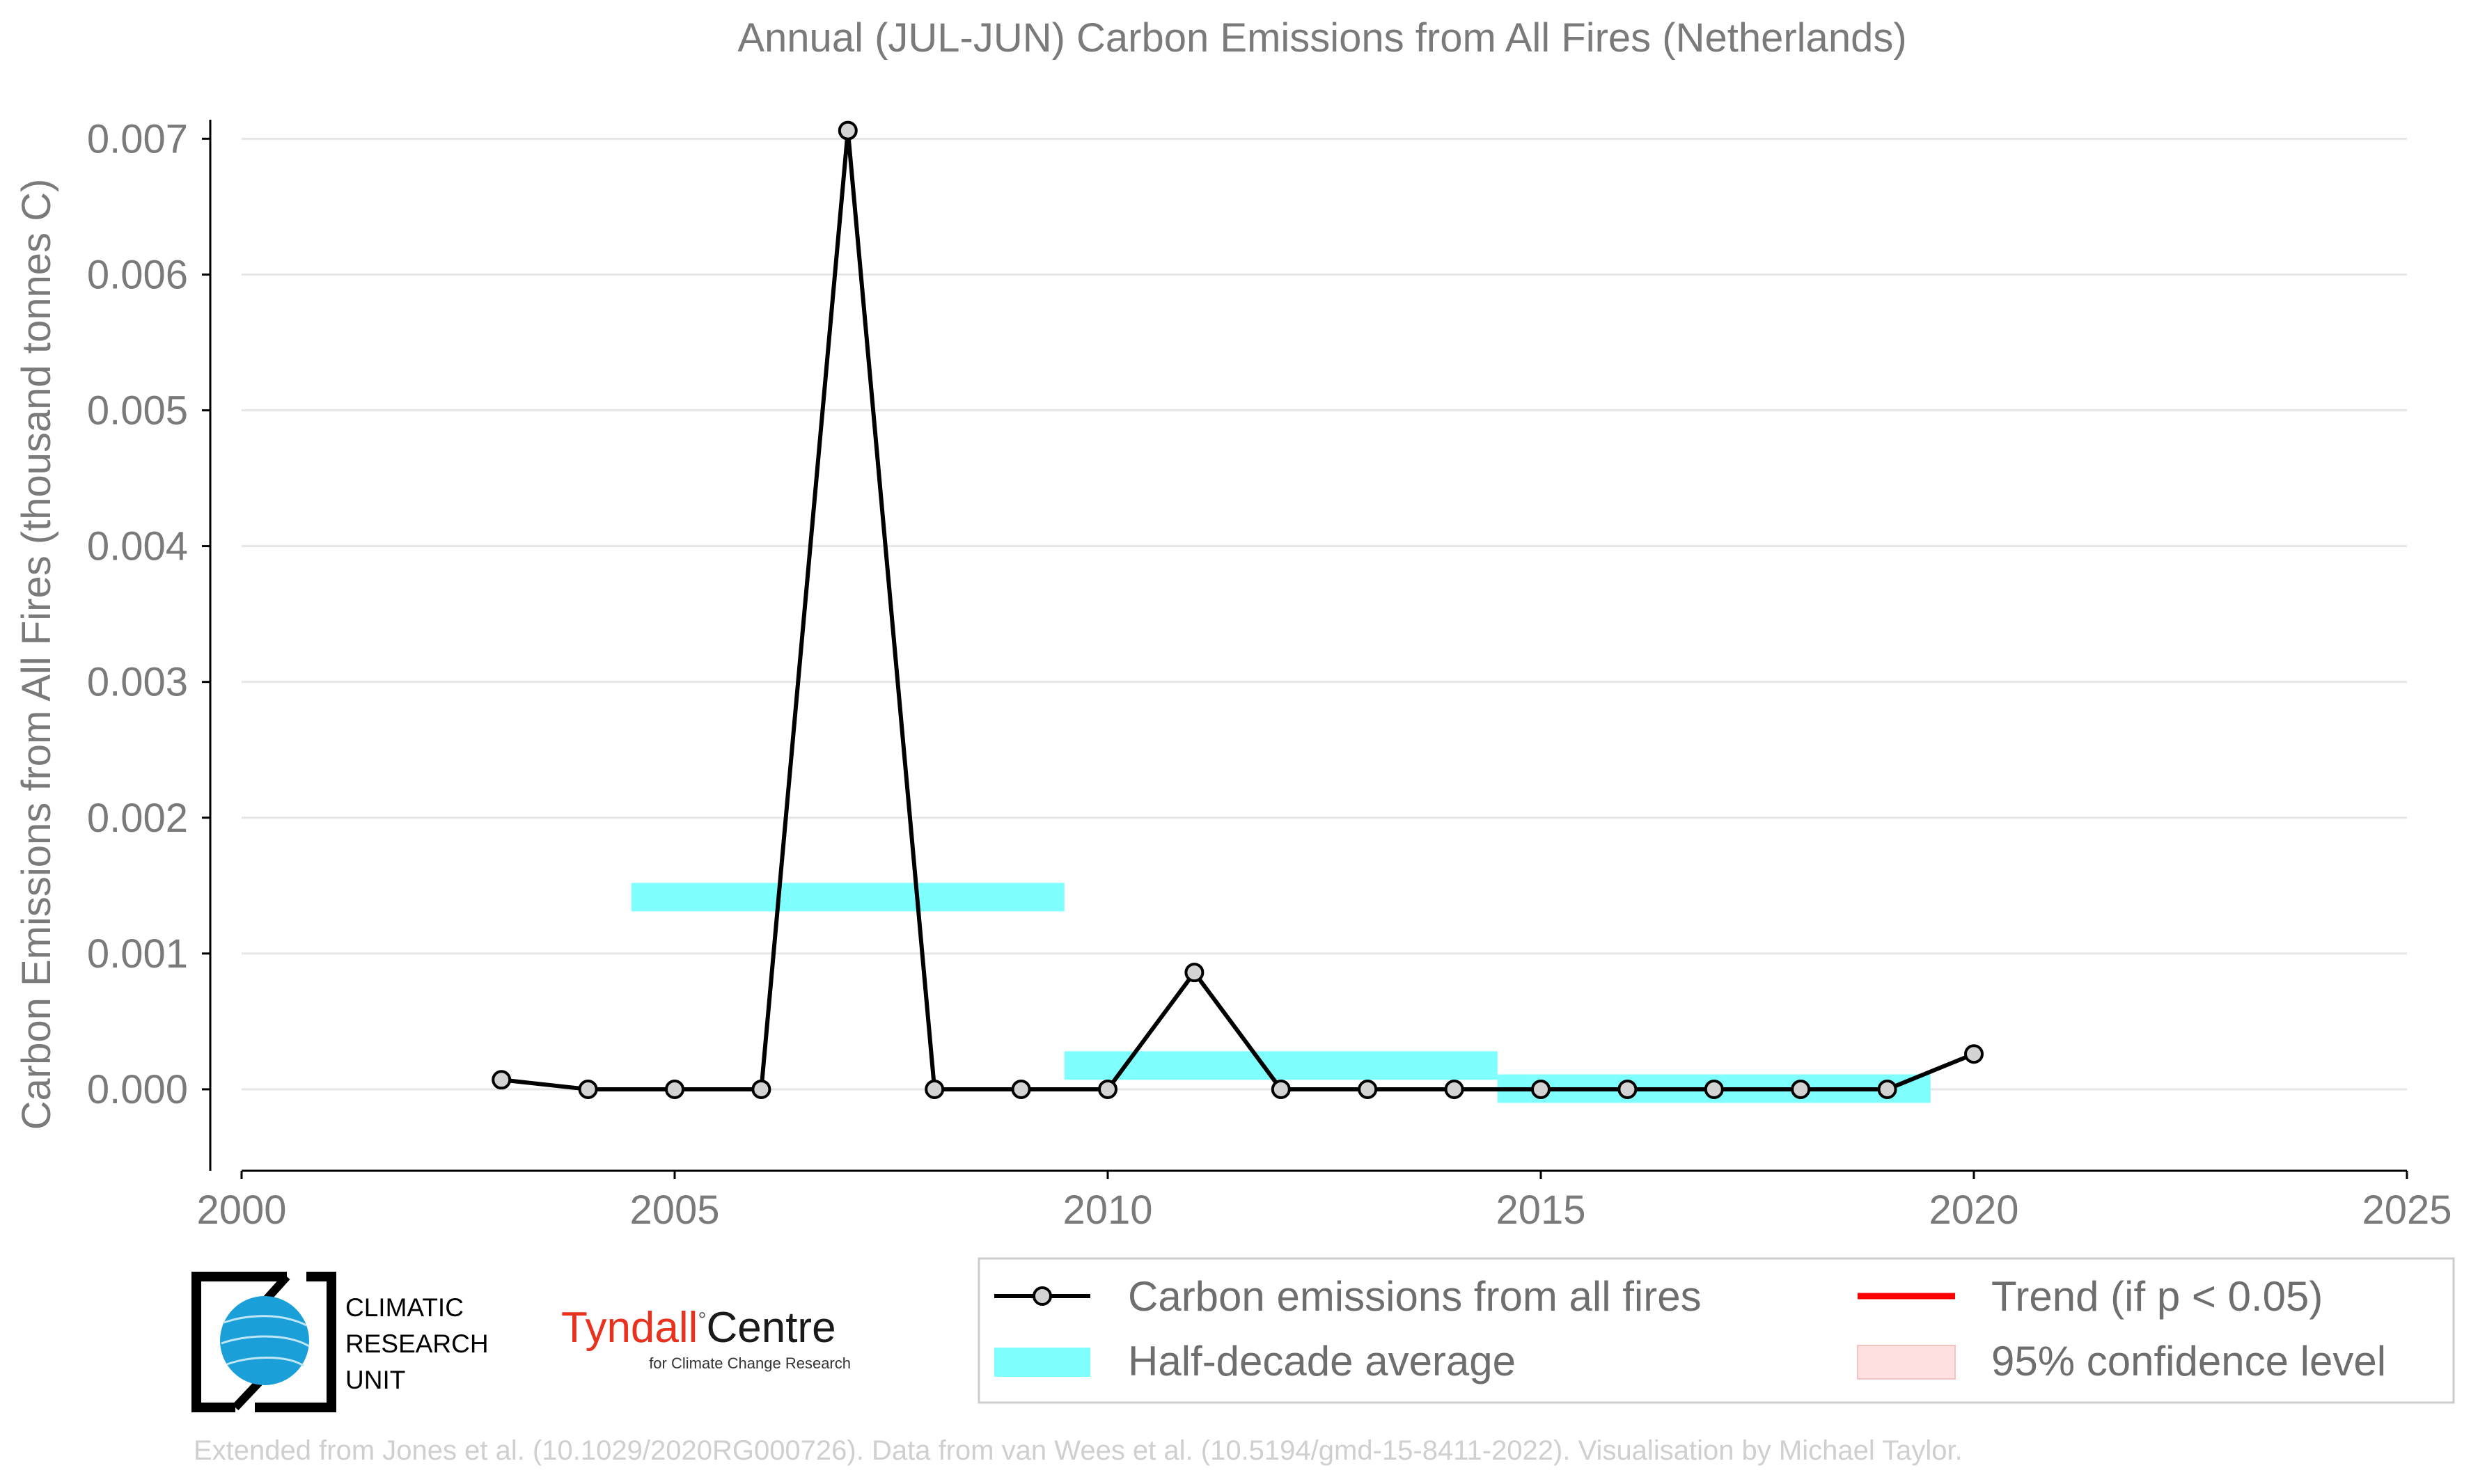 The image size is (2471, 1484). What do you see at coordinates (771, 1328) in the screenshot?
I see `tyndall-logo-word2: Centre` at bounding box center [771, 1328].